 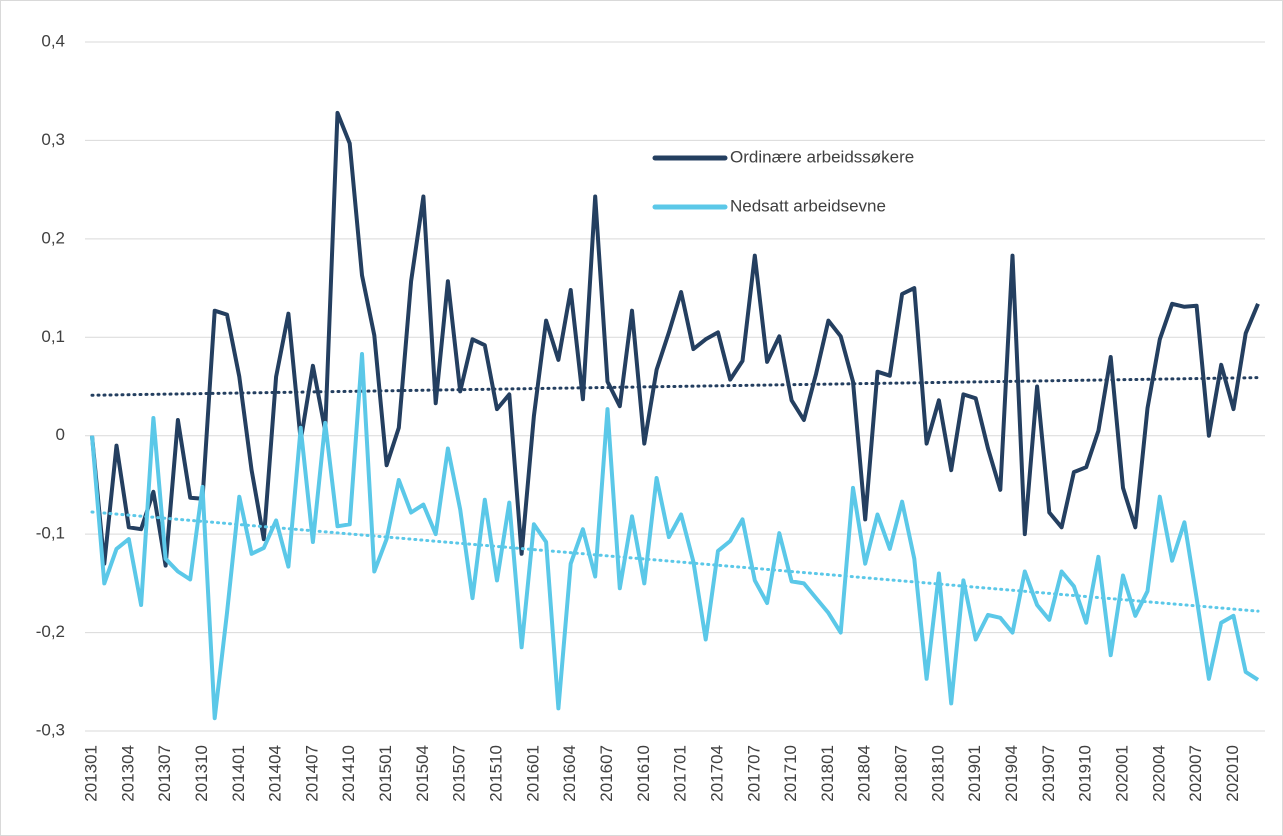 What do you see at coordinates (496, 773) in the screenshot?
I see `x-tick-label: 201510` at bounding box center [496, 773].